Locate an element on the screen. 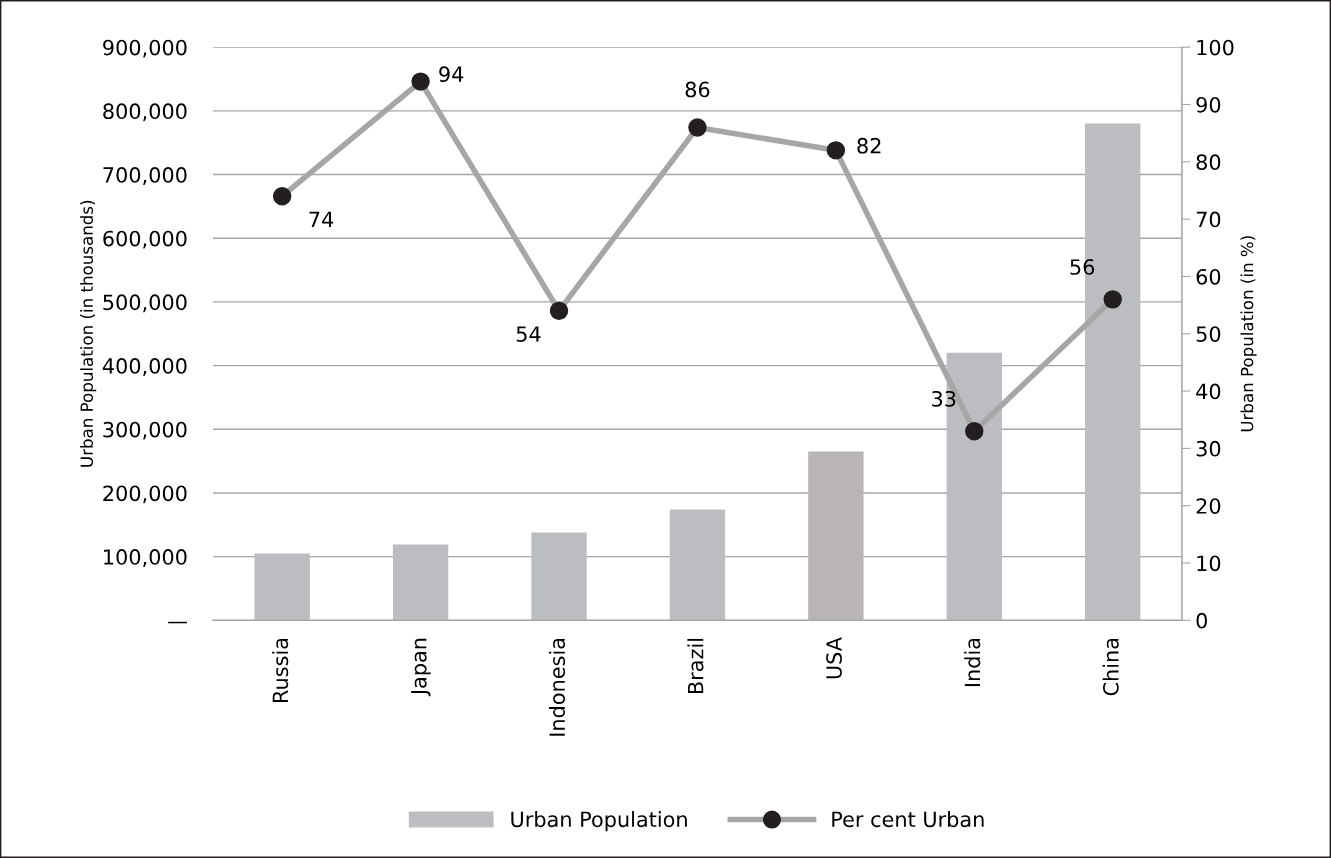  y2-tick-label: 60 is located at coordinates (1208, 276).